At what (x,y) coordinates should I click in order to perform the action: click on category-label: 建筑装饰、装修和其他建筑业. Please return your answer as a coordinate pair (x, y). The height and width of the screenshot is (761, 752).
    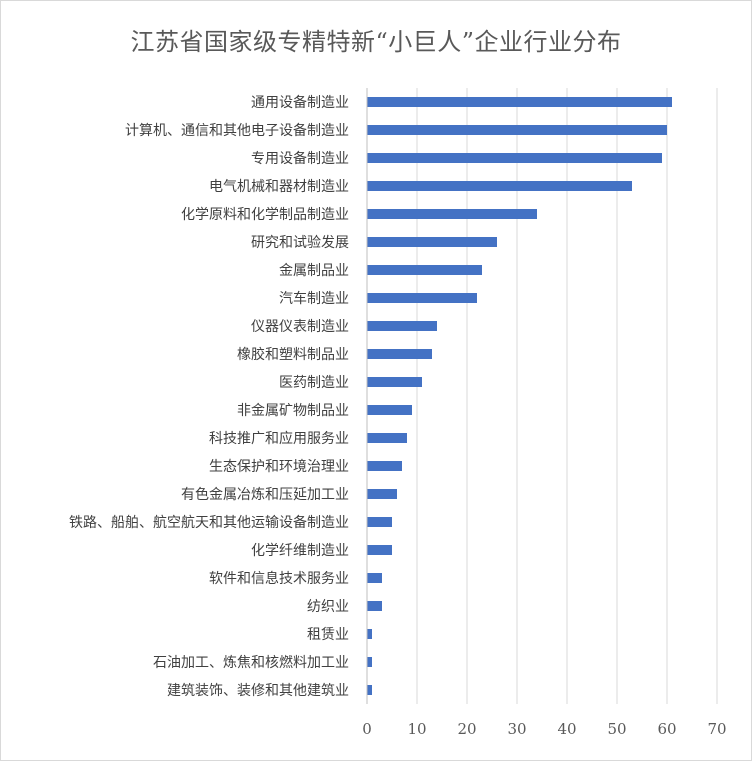
    Looking at the image, I should click on (258, 691).